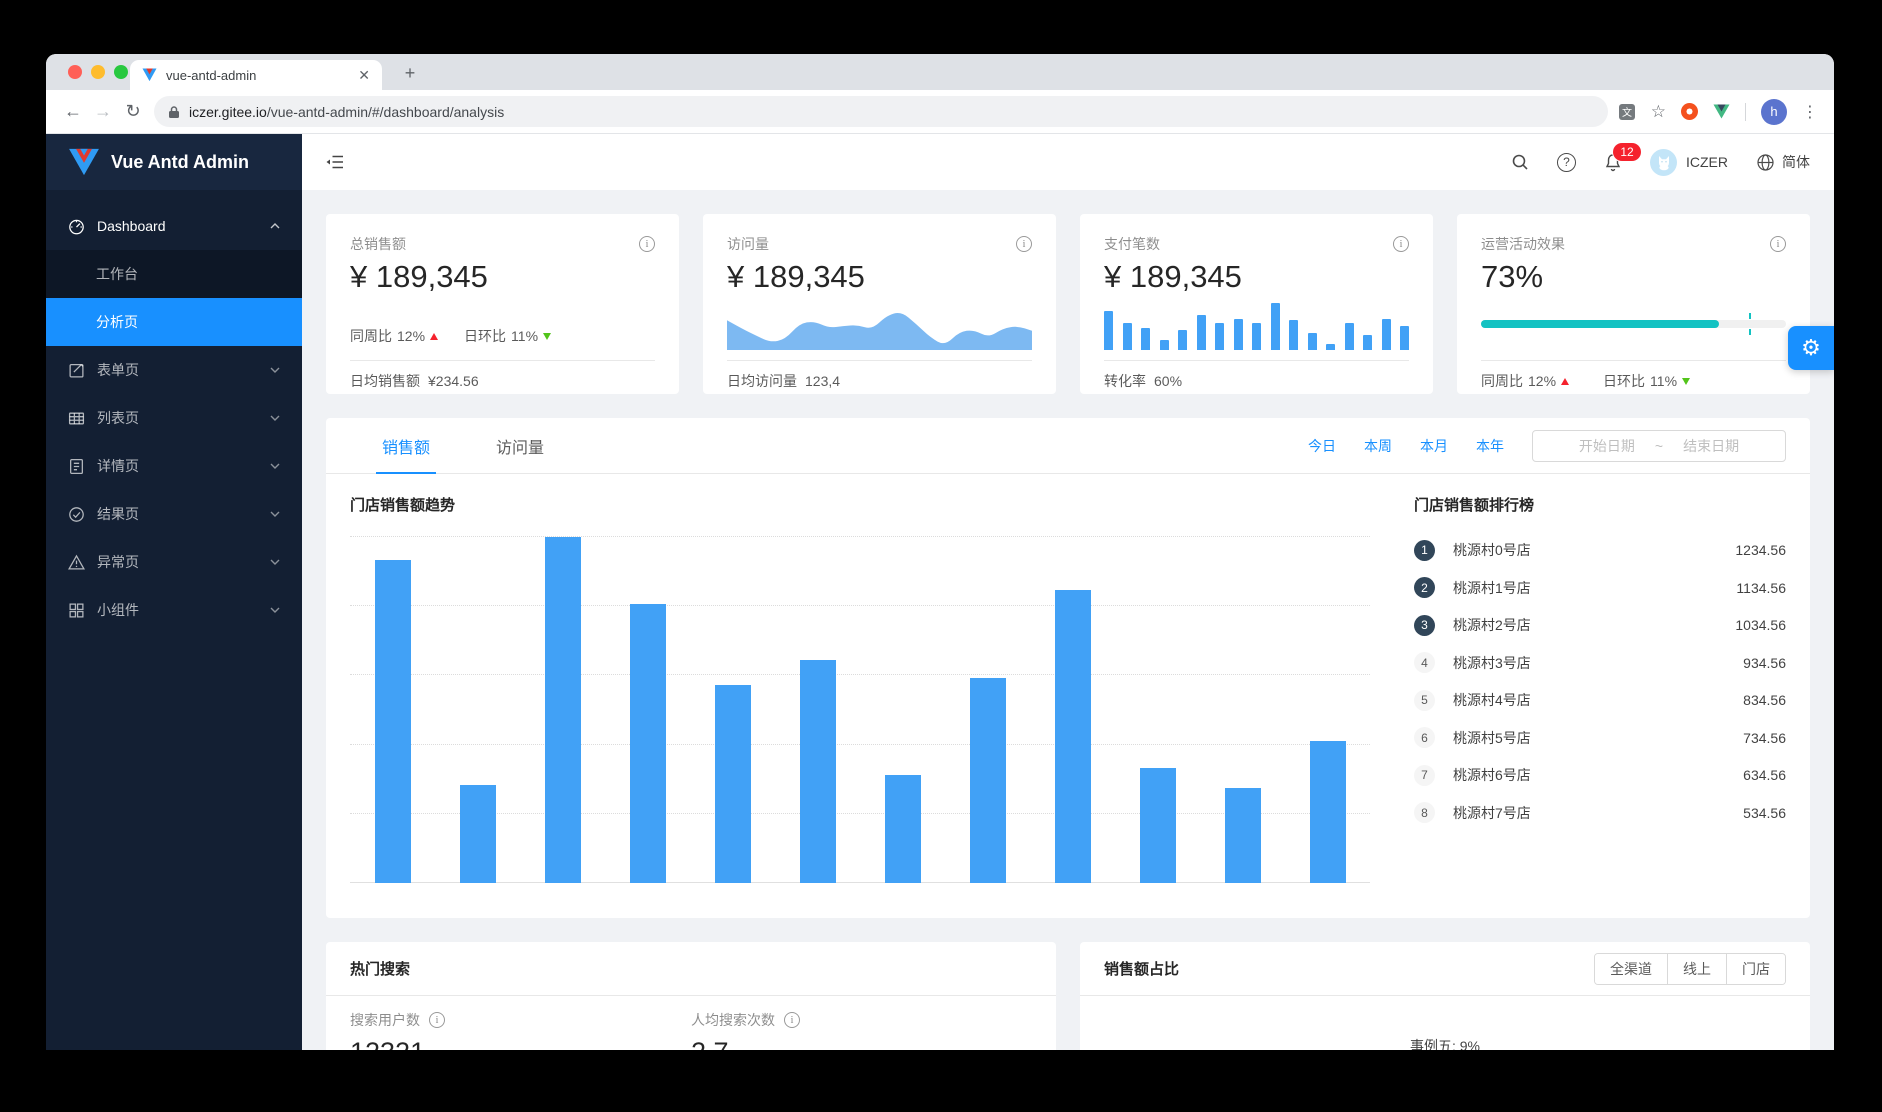  What do you see at coordinates (335, 162) in the screenshot?
I see `menu-fold-icon` at bounding box center [335, 162].